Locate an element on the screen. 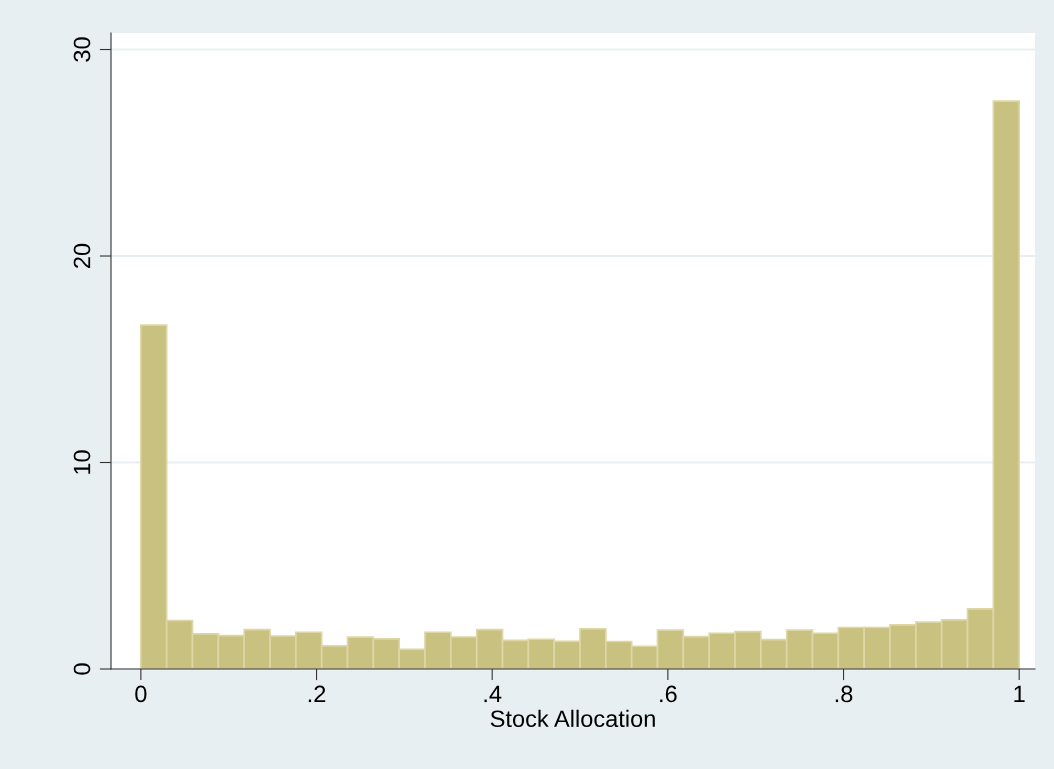 Image resolution: width=1054 pixels, height=769 pixels. x-tick-label: .2 is located at coordinates (317, 694).